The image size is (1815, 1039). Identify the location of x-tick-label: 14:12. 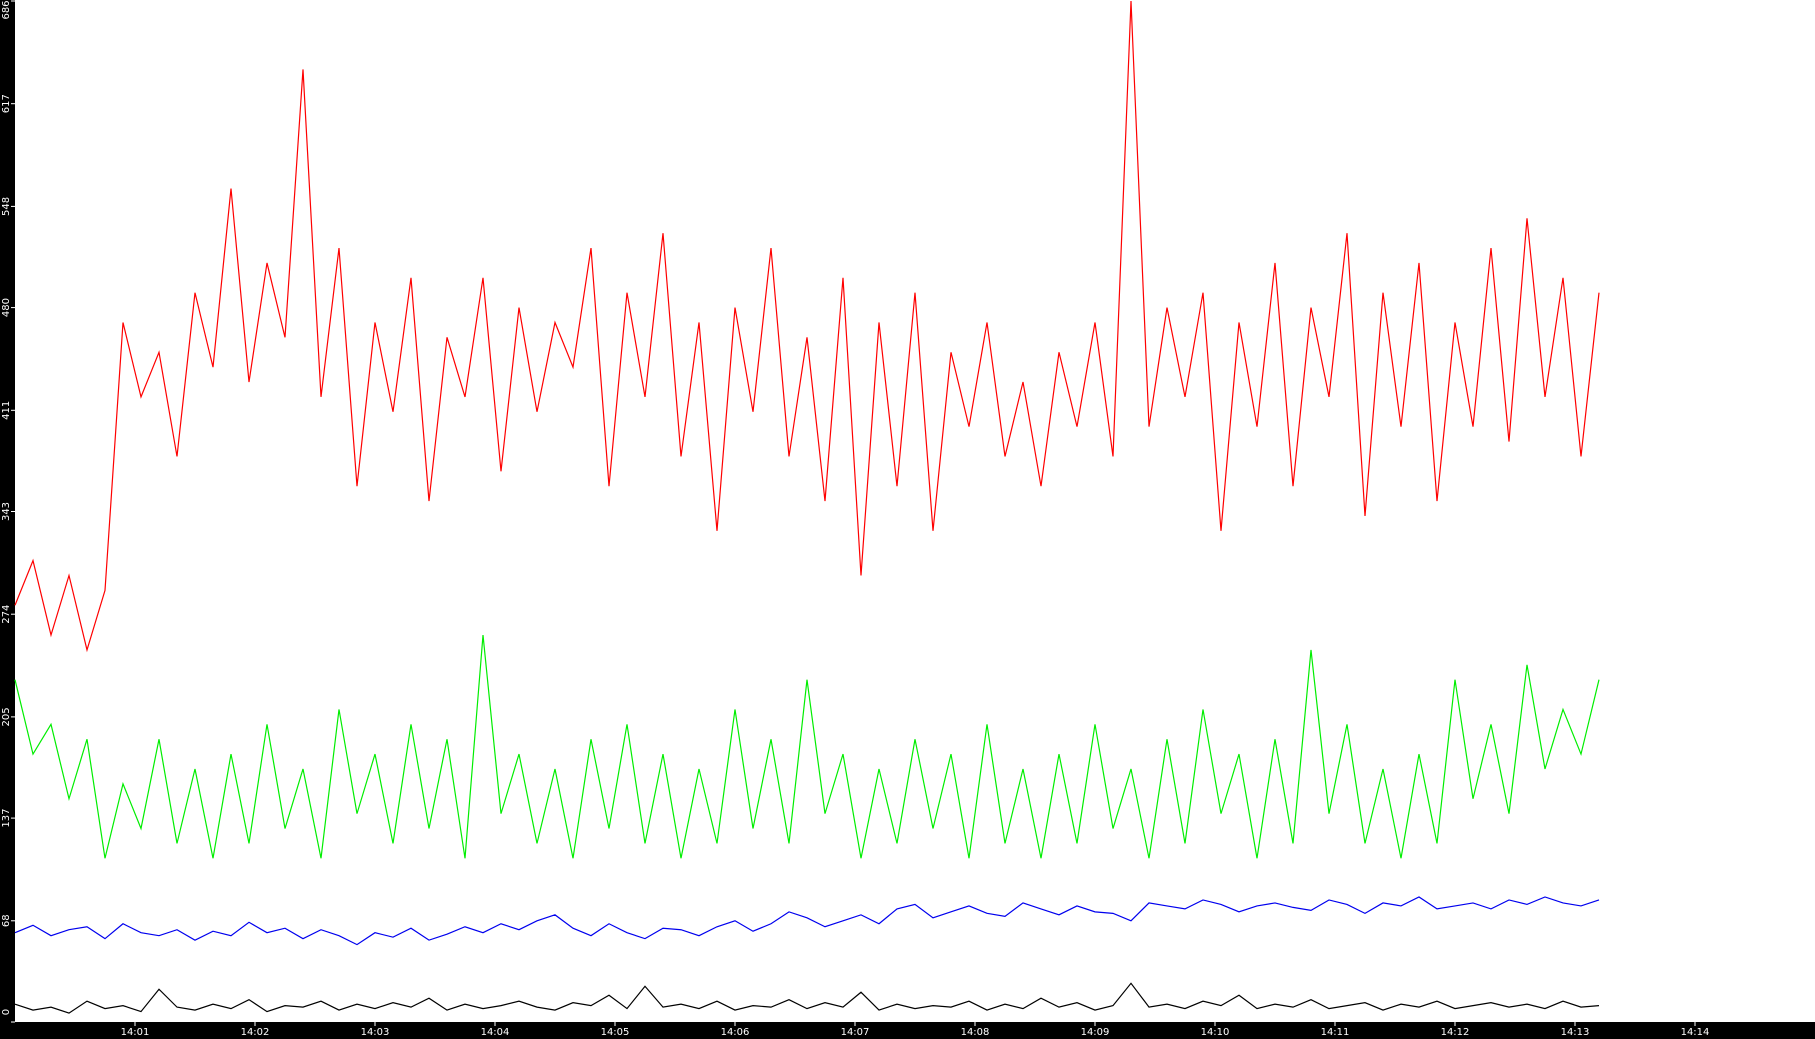
(1455, 1032).